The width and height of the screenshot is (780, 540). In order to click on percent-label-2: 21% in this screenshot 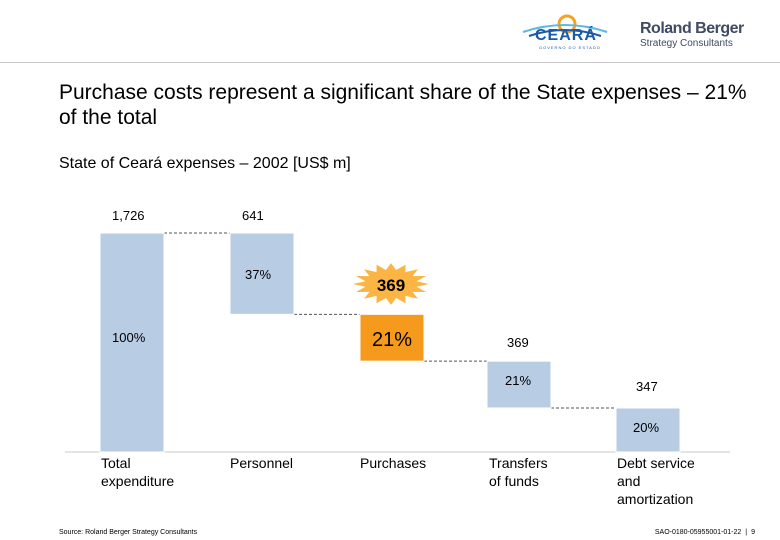, I will do `click(392, 340)`.